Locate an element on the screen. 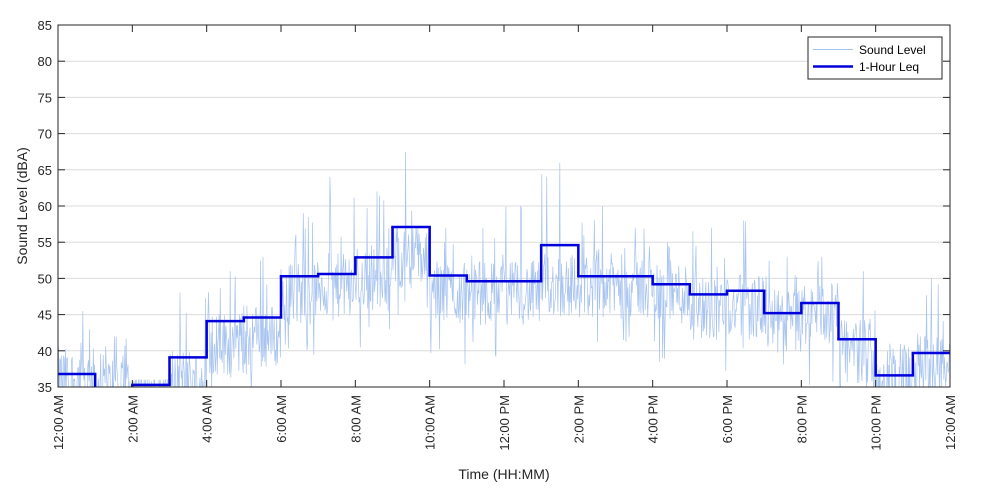  x-tick-label: 4:00 PM is located at coordinates (653, 419).